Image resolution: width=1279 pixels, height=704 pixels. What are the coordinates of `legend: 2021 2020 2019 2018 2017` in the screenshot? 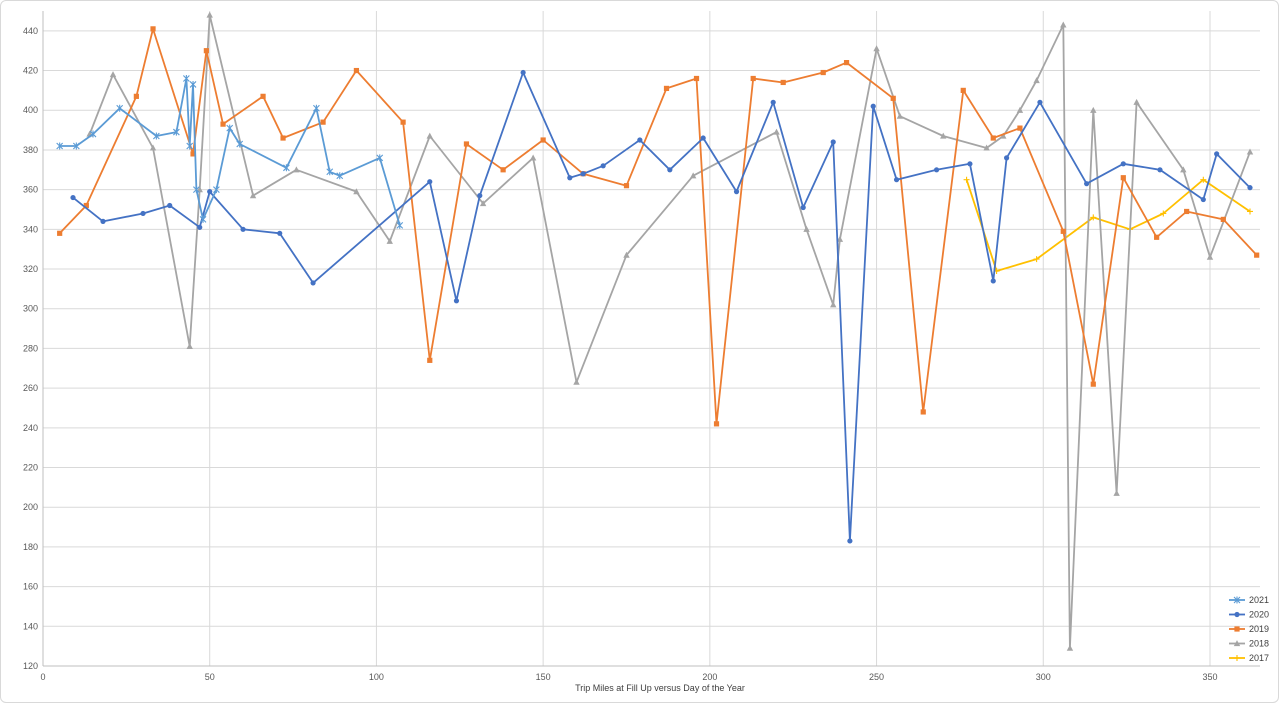 It's located at (1249, 629).